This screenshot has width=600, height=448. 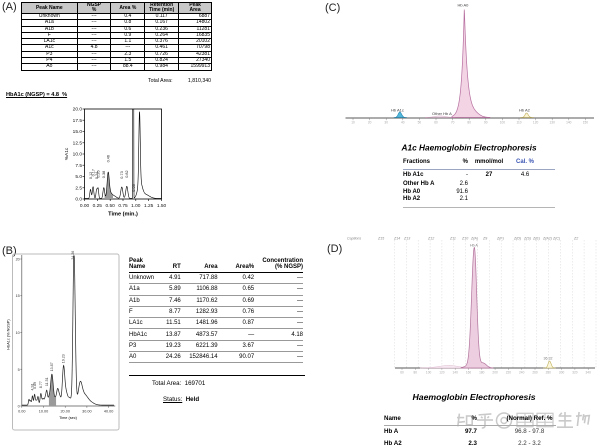 I want to click on svg-text: 12.5, so click(x=78, y=143).